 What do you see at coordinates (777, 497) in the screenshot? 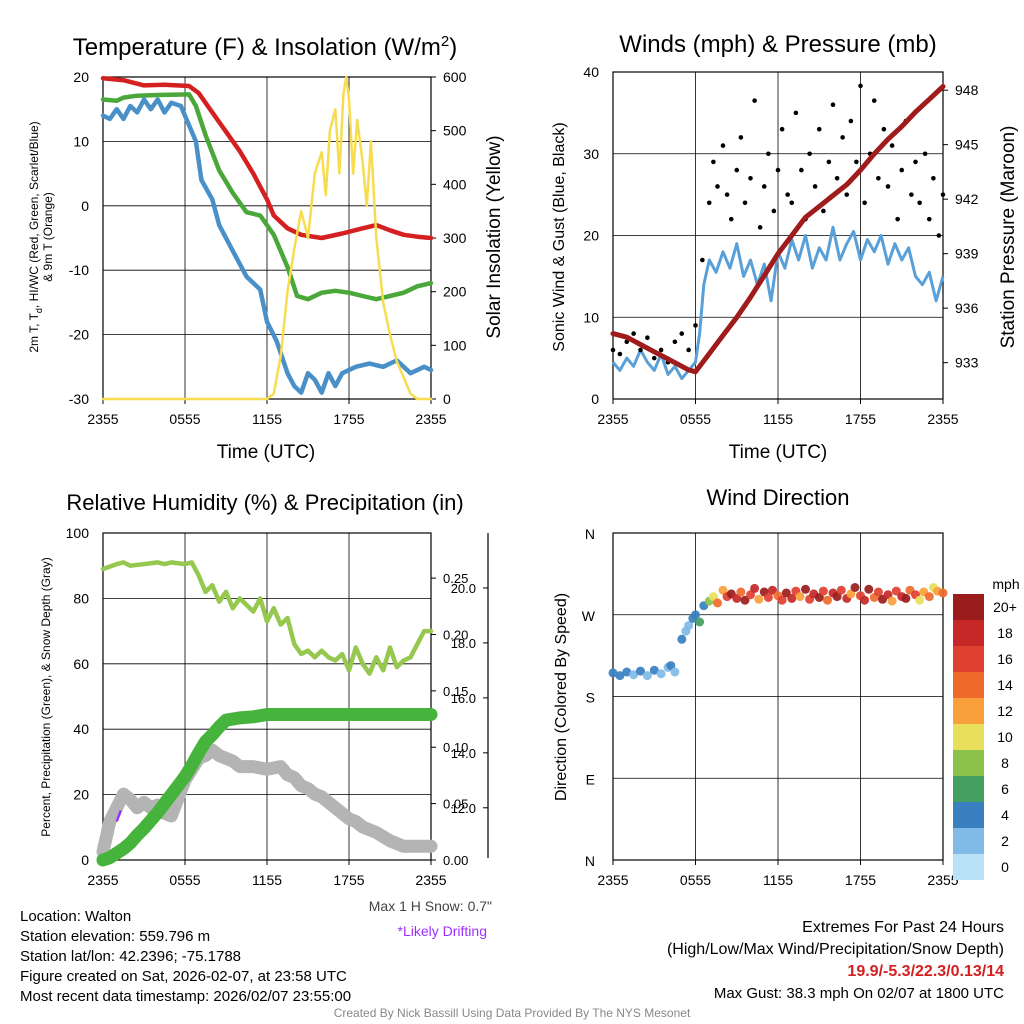
I see `dir-panel-title: Wind Direction` at bounding box center [777, 497].